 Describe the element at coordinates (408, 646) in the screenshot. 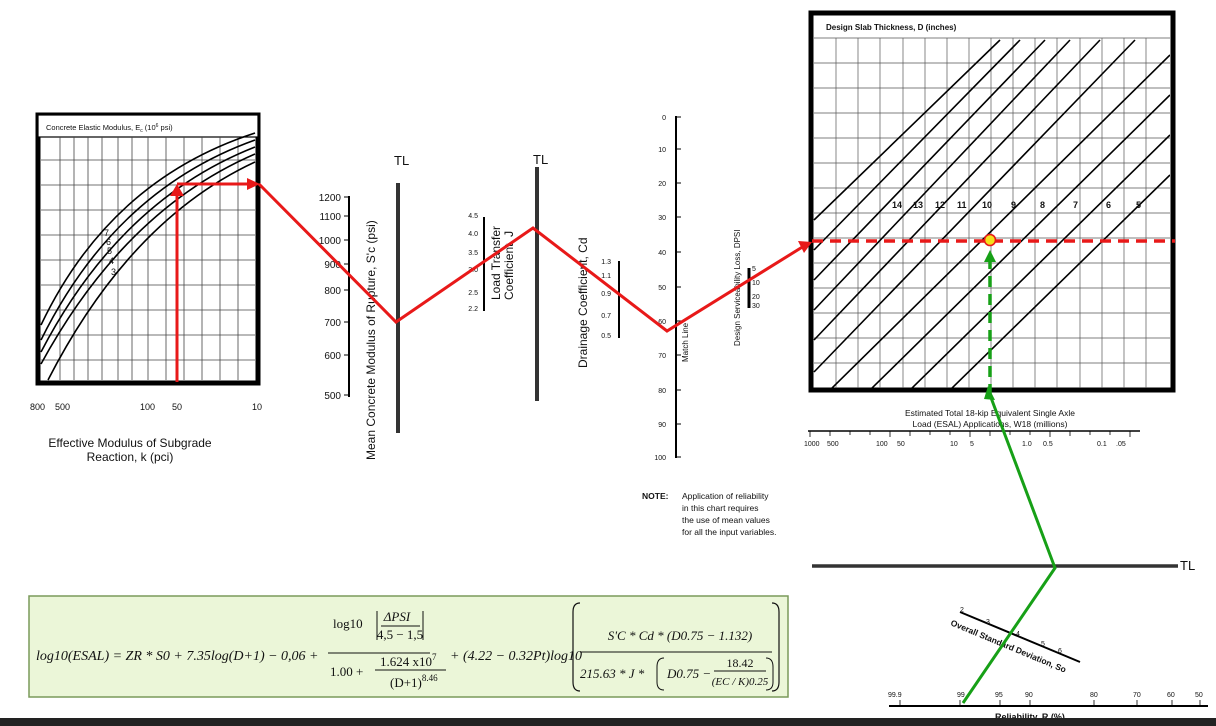

I see `formula-box` at that location.